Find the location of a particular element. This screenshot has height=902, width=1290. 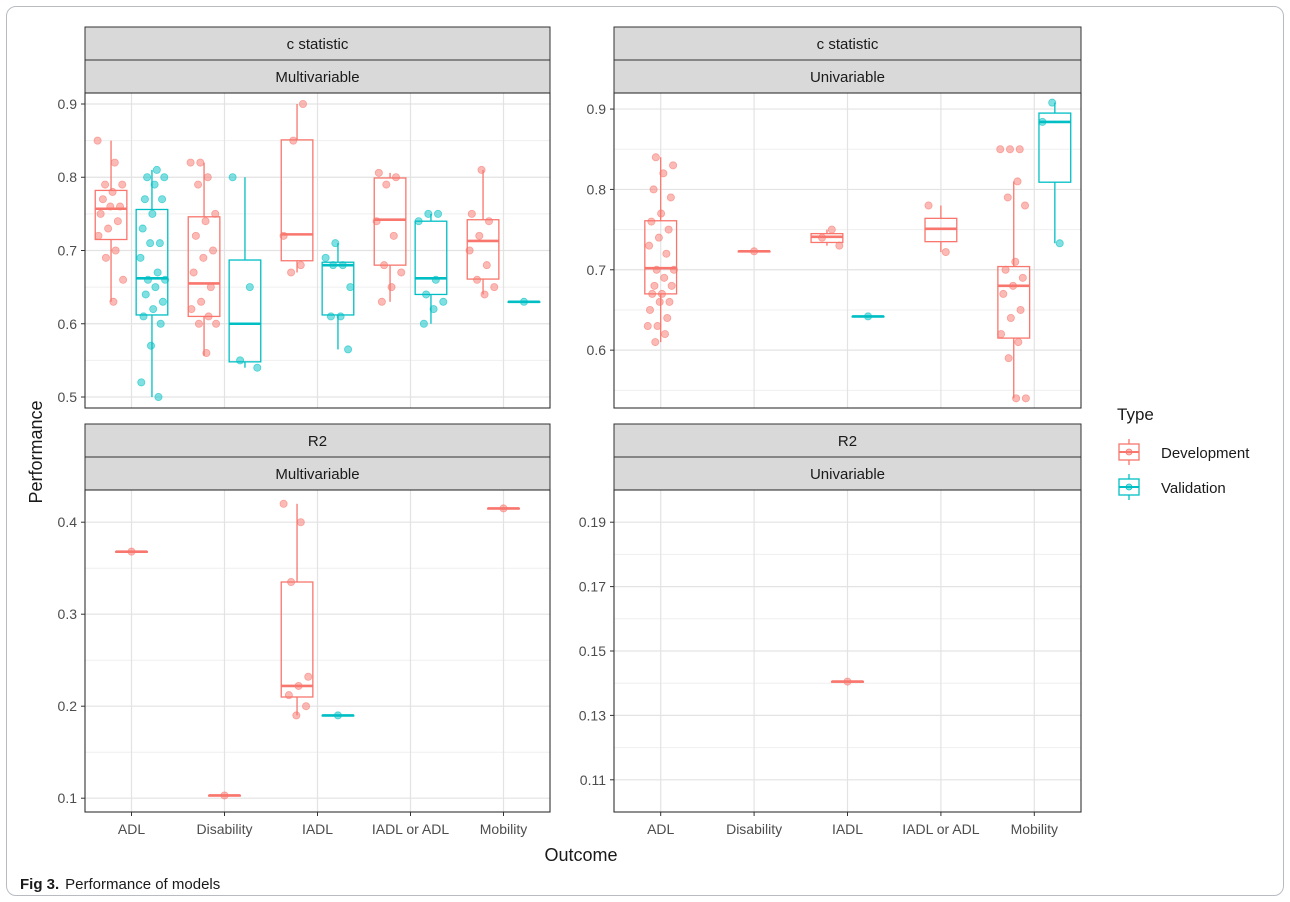

x-tick-label: IADL or ADL is located at coordinates (411, 829).